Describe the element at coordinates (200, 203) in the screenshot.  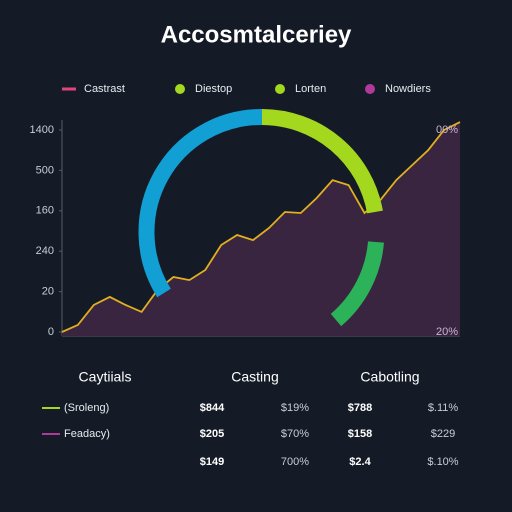
I see `ring-blue` at that location.